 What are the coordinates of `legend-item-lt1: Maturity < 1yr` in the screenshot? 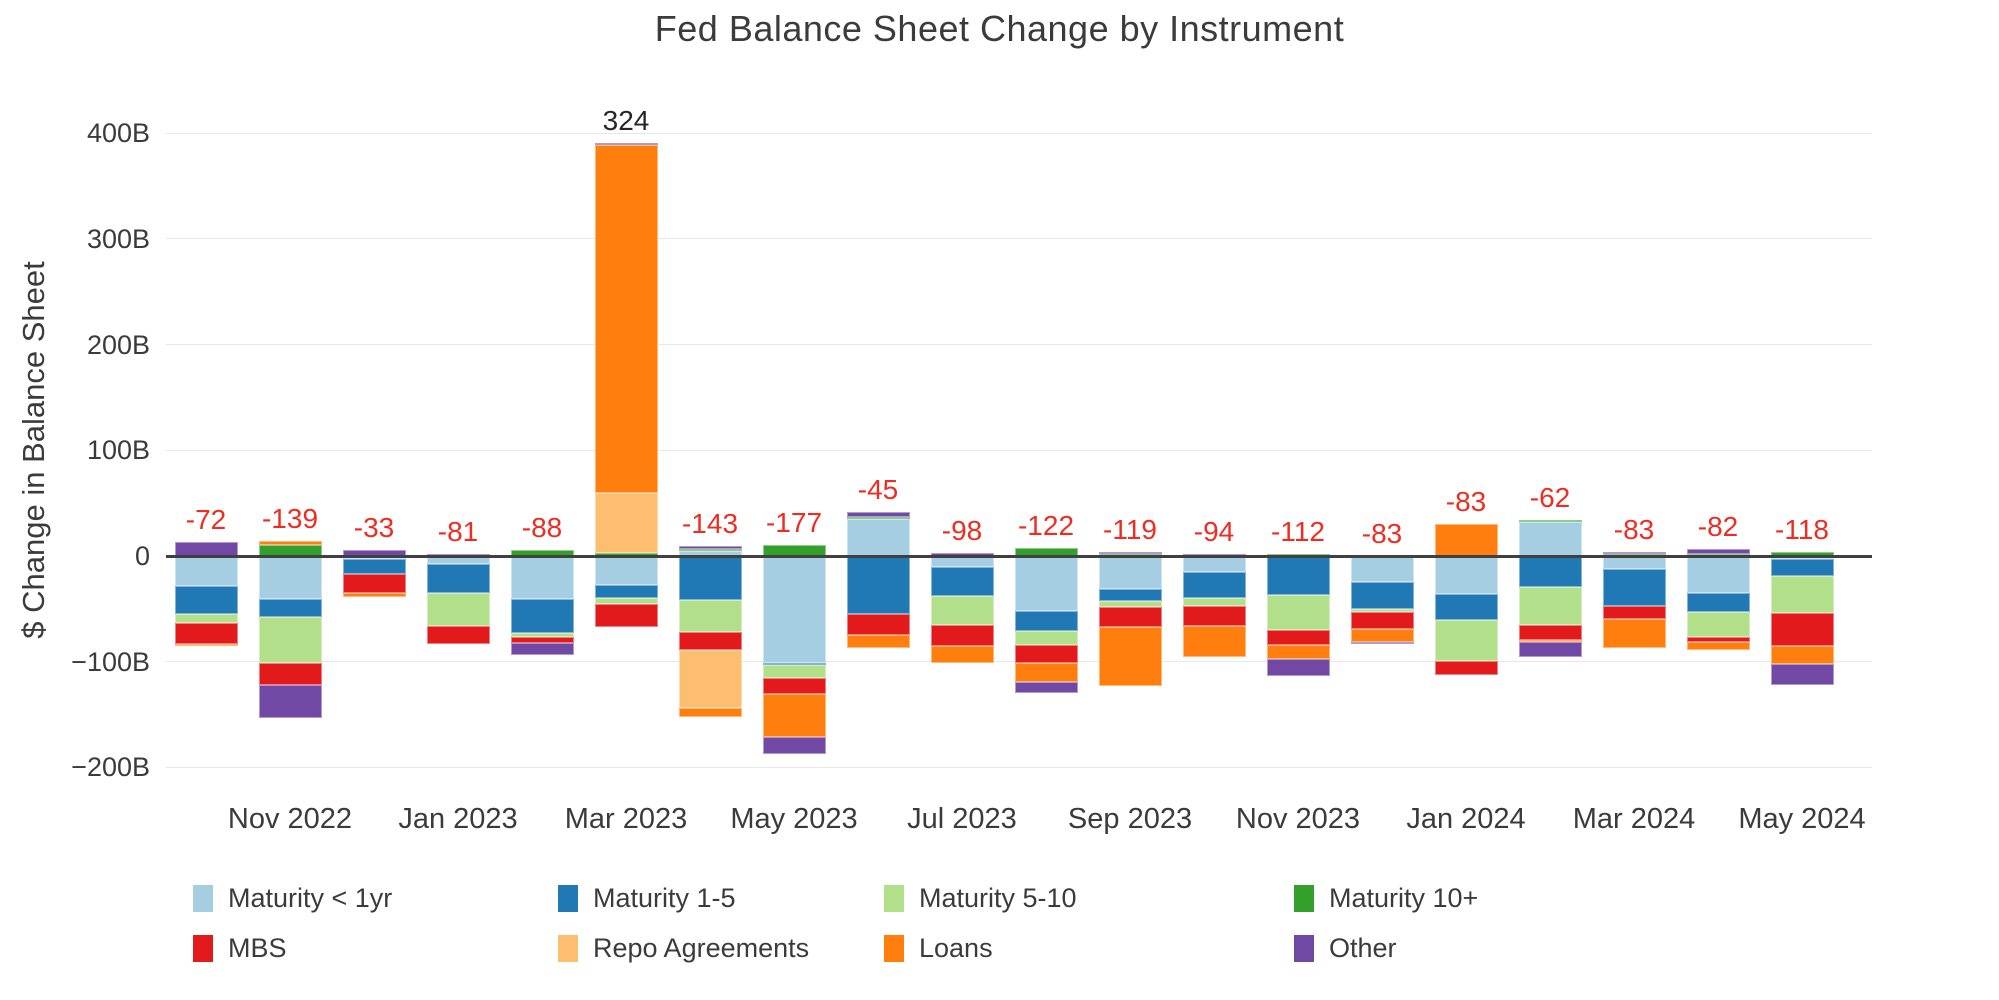 It's located at (292, 898).